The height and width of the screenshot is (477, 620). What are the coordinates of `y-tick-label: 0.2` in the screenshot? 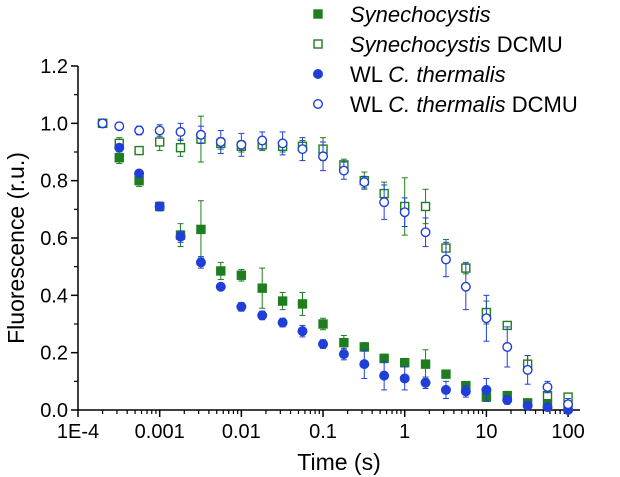 It's located at (54, 354).